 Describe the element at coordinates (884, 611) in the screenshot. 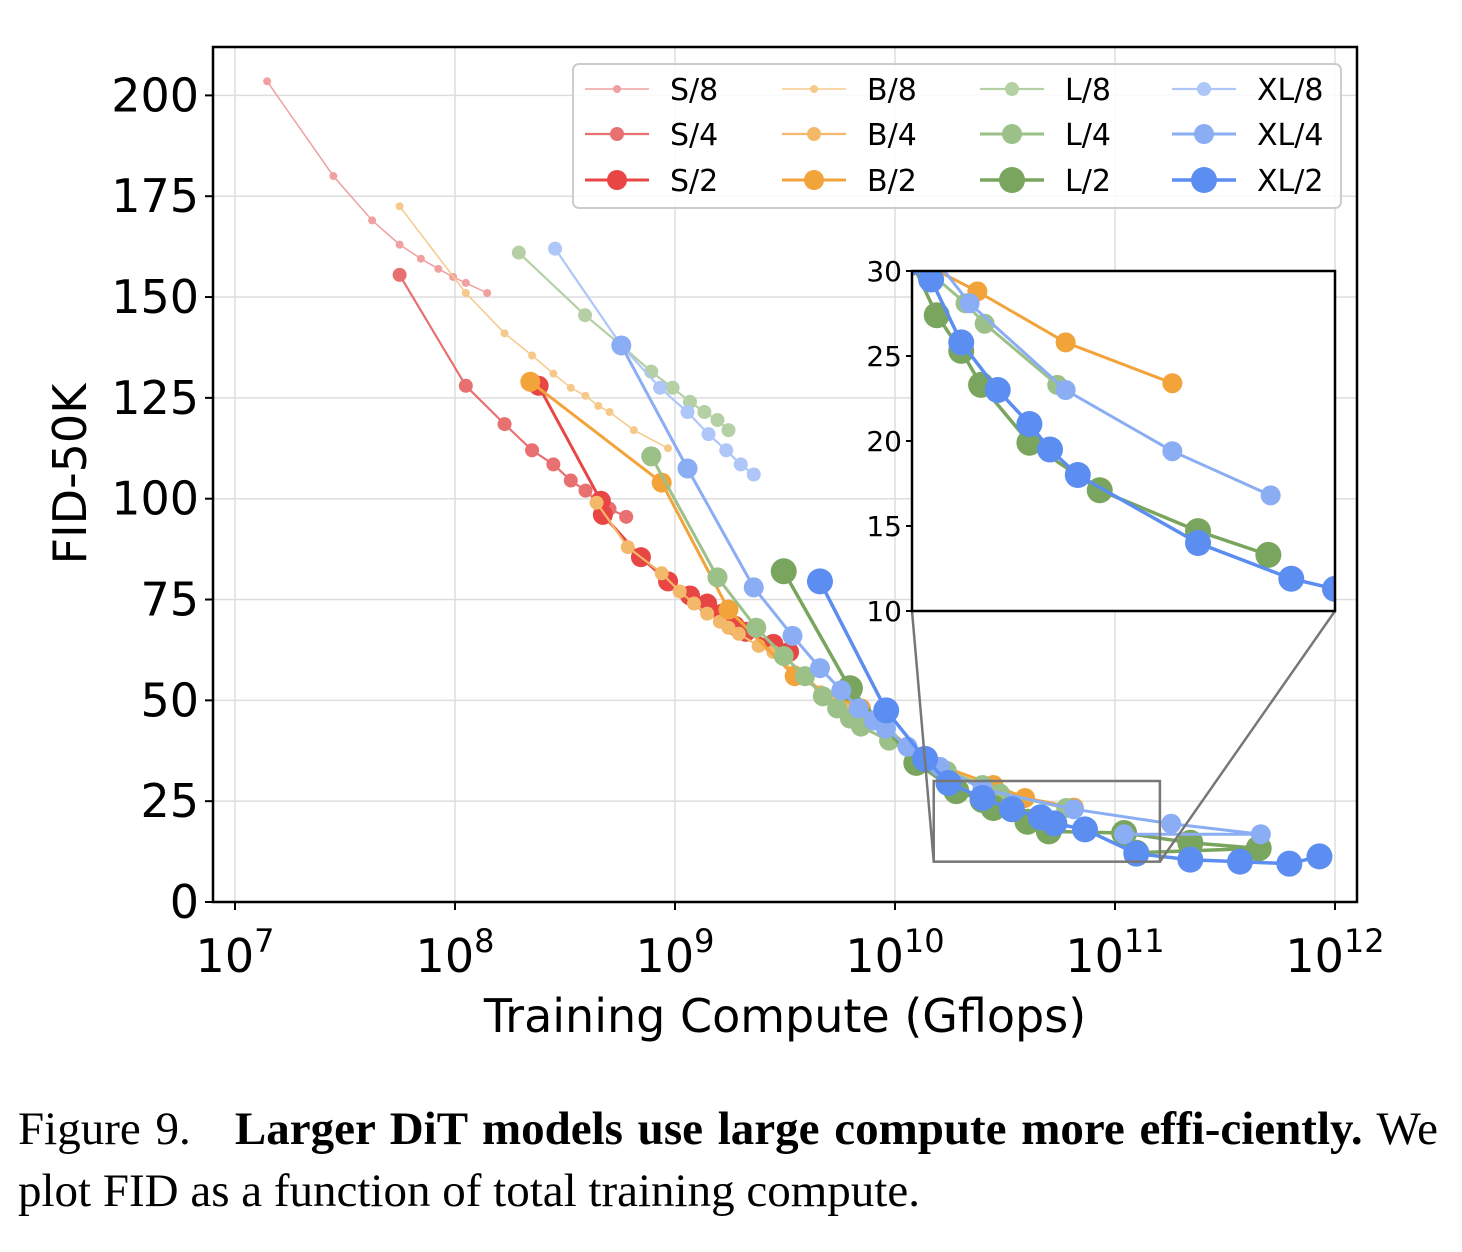

I see `inset-y-tick-label: 10` at that location.